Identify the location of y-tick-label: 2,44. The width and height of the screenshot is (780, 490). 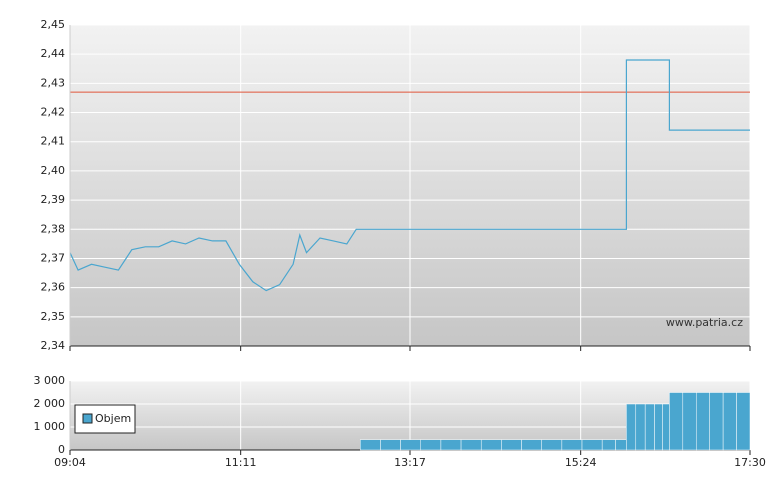
(53, 53).